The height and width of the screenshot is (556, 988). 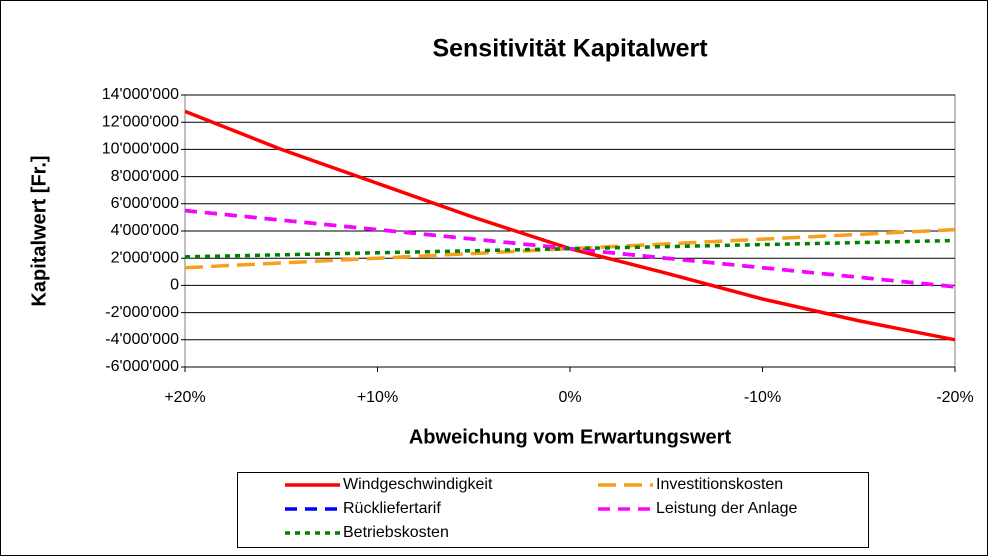 I want to click on y-tick-label: 0, so click(x=174, y=285).